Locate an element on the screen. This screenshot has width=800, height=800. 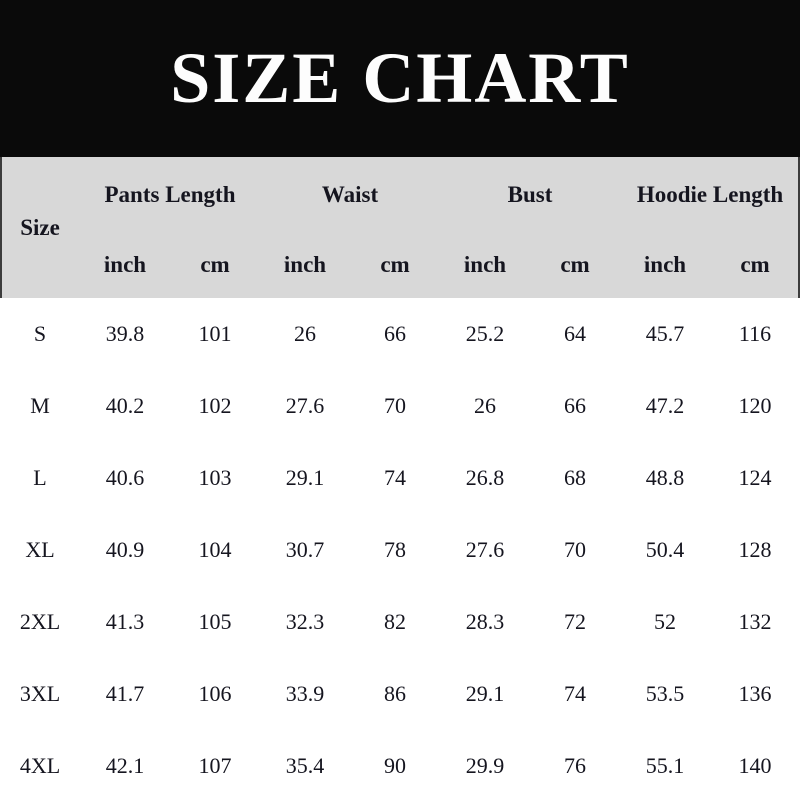
table-row: 2XL 41.3 105 32.3 82 28.3 72 52 132 is located at coordinates (400, 622).